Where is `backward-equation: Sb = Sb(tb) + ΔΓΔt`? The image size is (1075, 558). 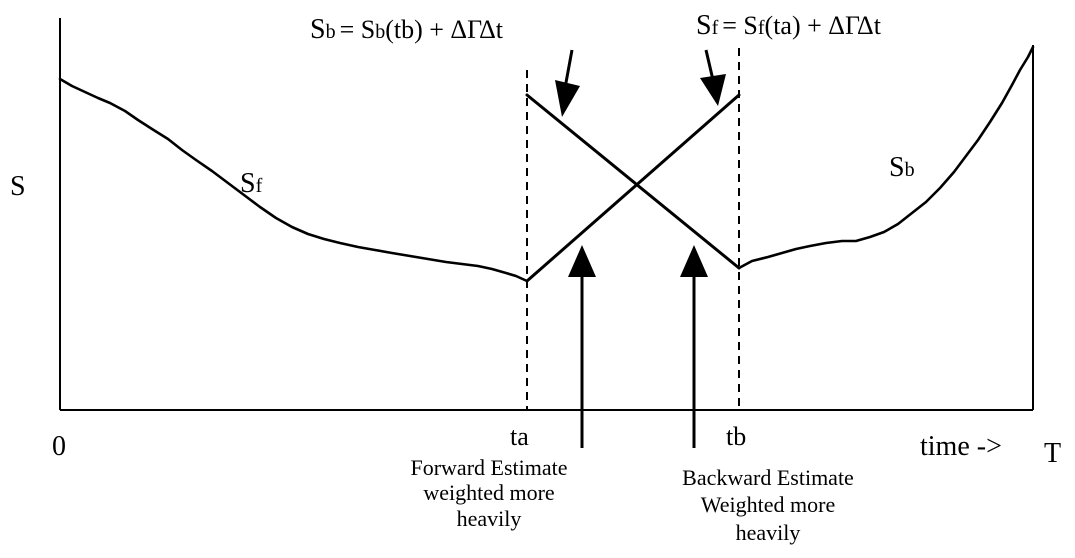
backward-equation: Sb = Sb(tb) + ΔΓΔt is located at coordinates (407, 29).